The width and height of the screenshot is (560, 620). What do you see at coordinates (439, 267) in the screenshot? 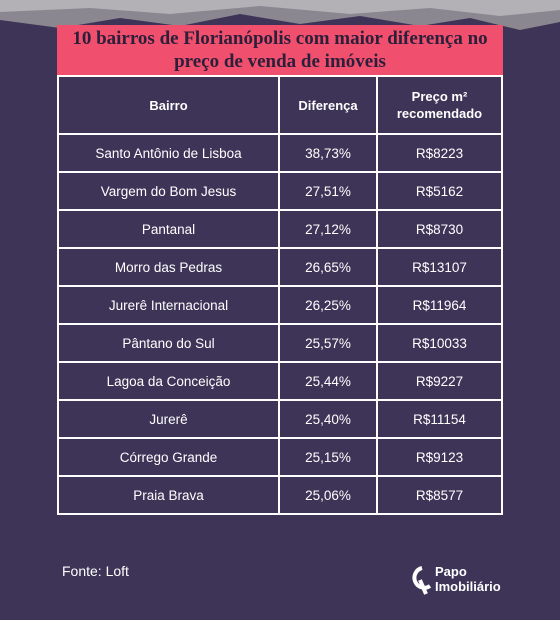
I see `table-cell: R$13107` at bounding box center [439, 267].